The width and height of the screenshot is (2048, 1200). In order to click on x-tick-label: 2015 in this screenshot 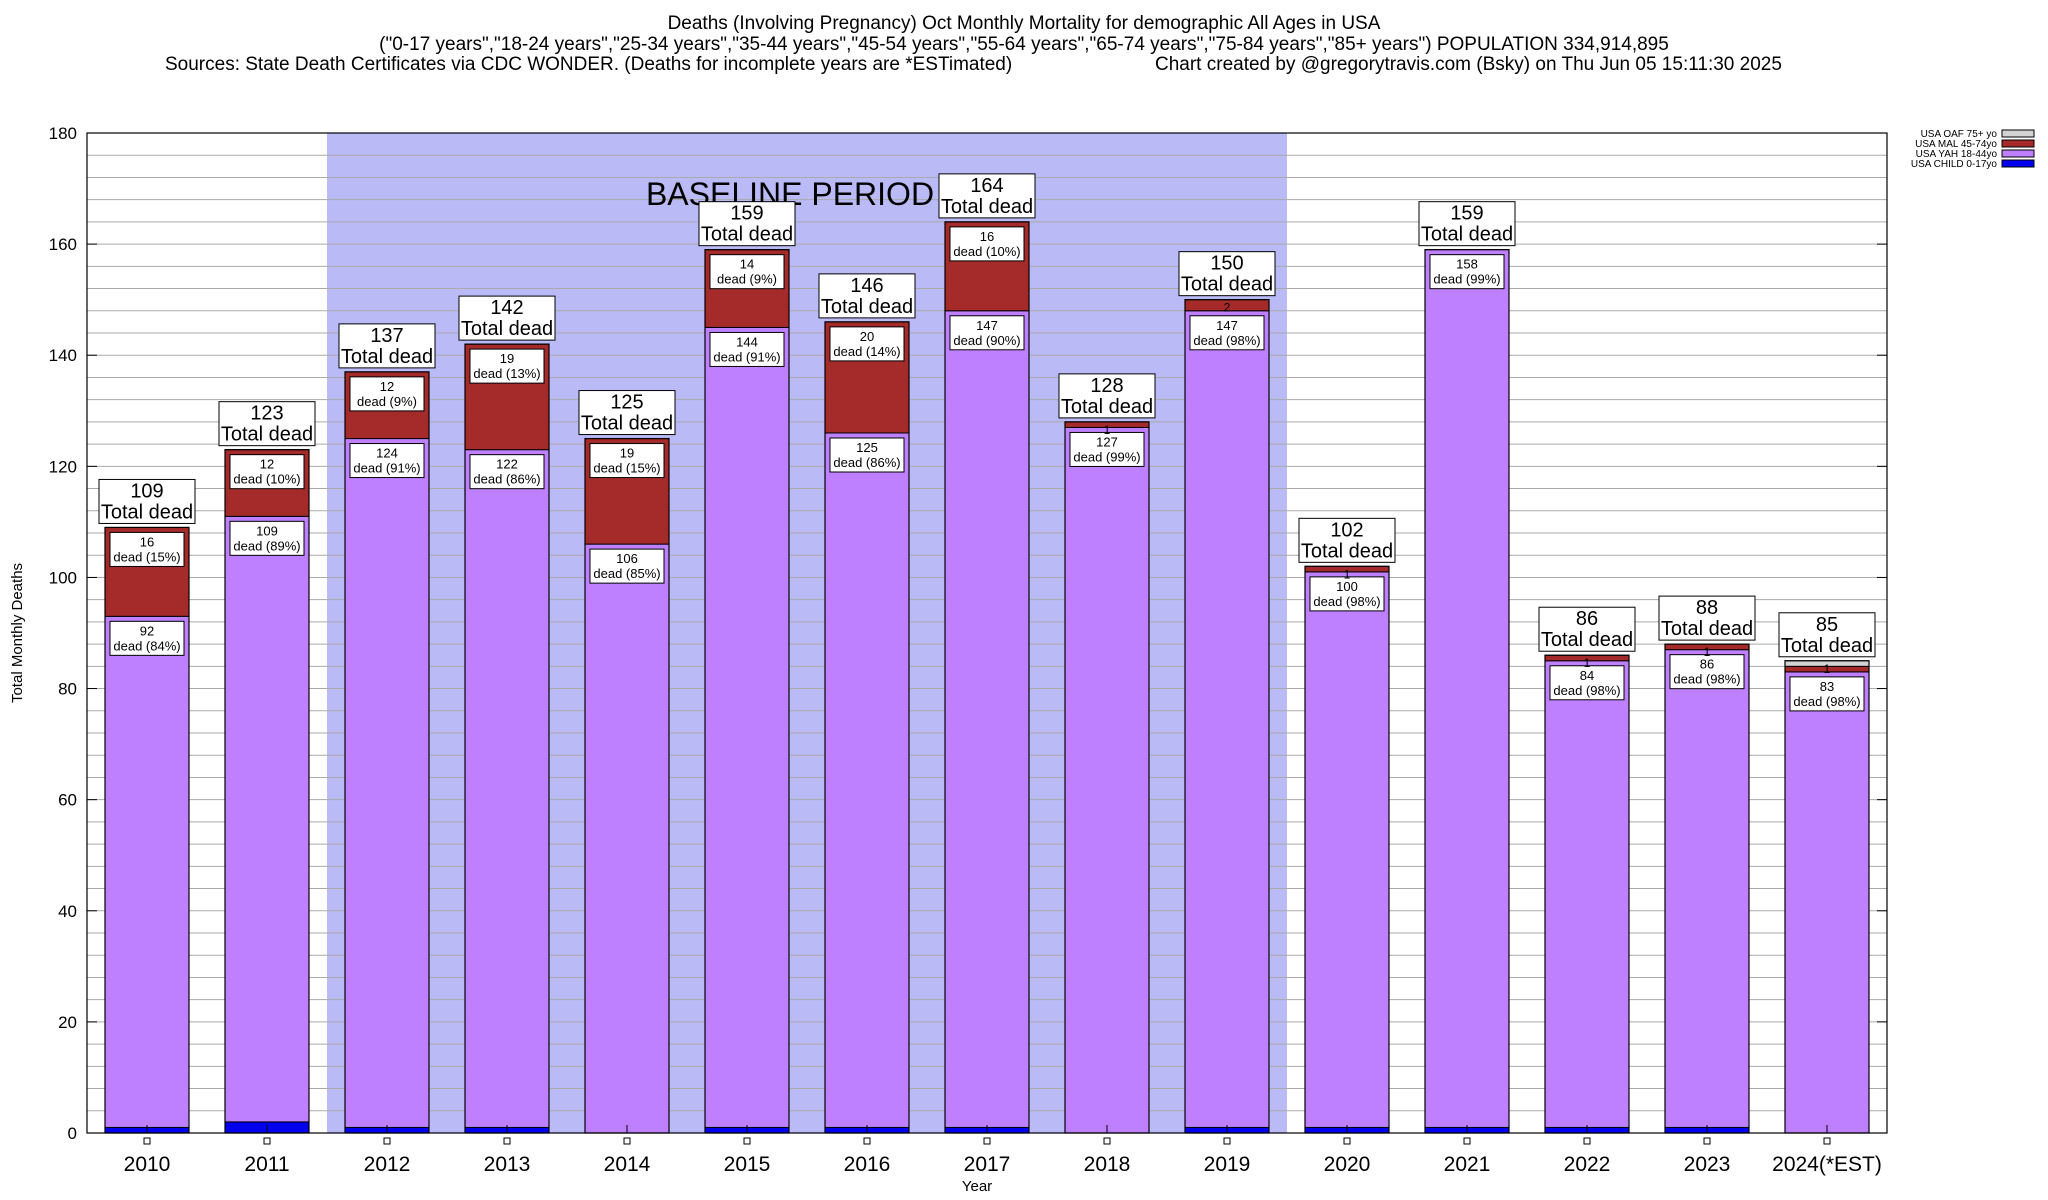, I will do `click(747, 1164)`.